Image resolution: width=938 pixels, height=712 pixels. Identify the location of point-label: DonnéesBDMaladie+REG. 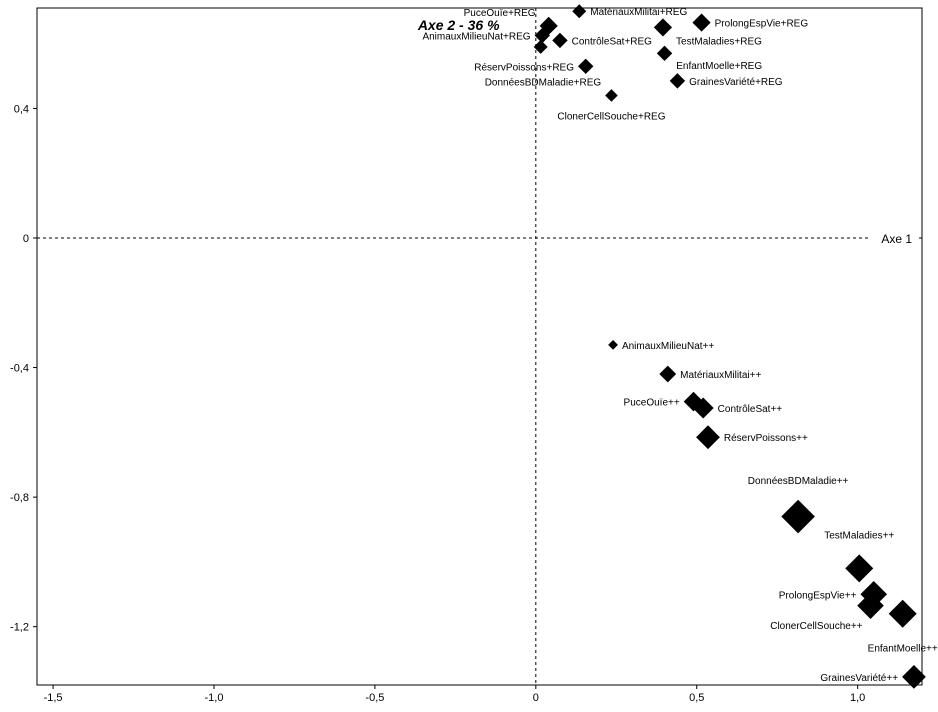
(543, 82).